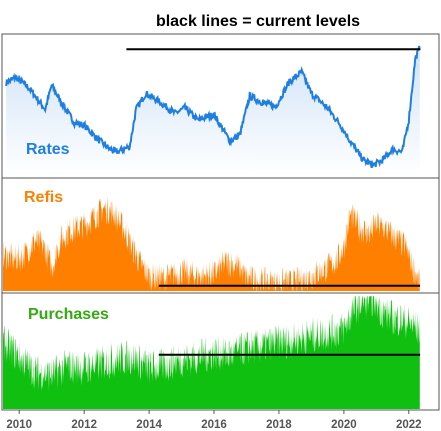 Image resolution: width=441 pixels, height=431 pixels. I want to click on x-tick-label: 2012, so click(84, 425).